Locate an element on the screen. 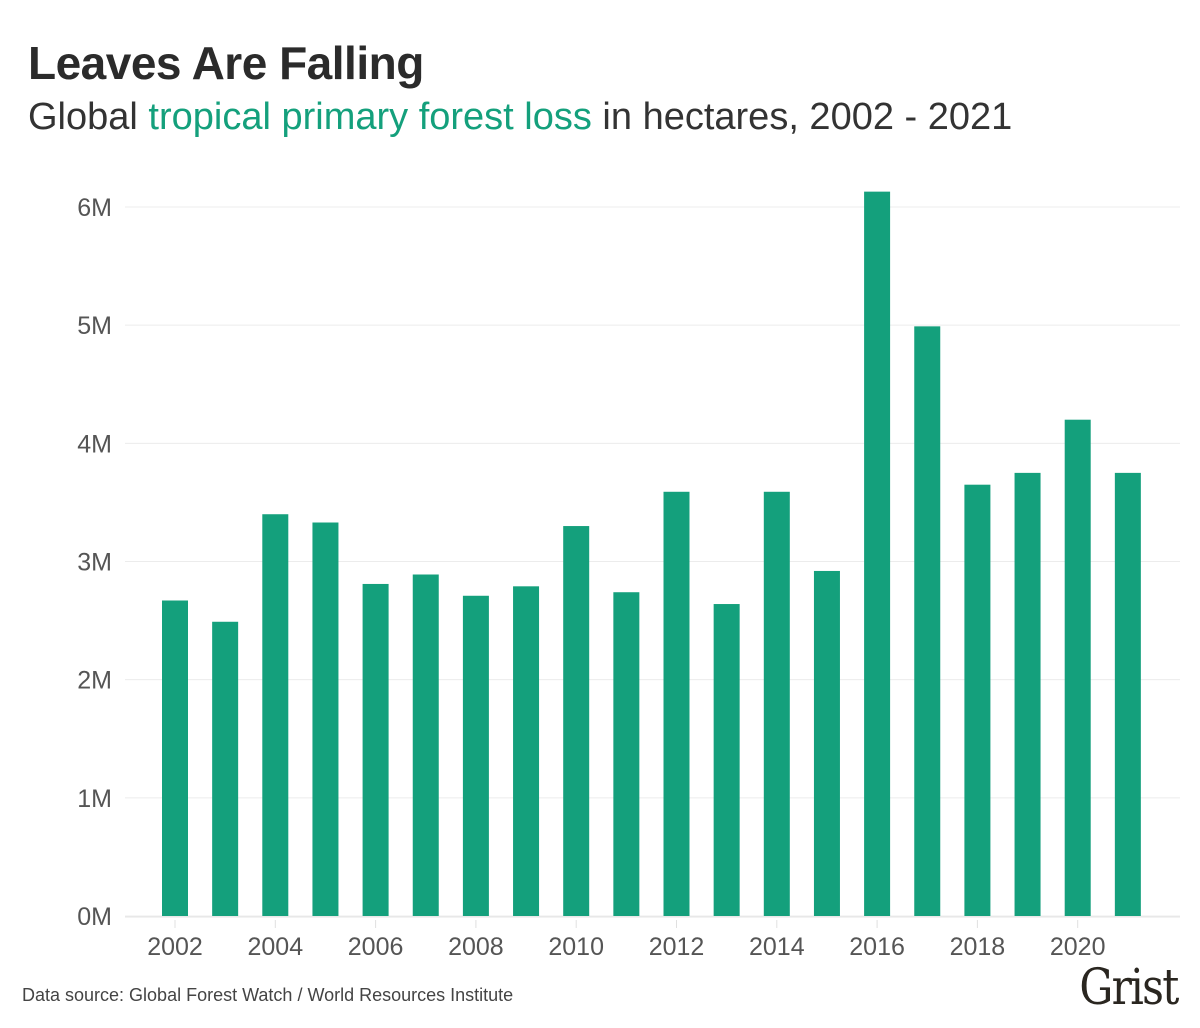 Image resolution: width=1200 pixels, height=1028 pixels. x-tick-label: 2018 is located at coordinates (978, 947).